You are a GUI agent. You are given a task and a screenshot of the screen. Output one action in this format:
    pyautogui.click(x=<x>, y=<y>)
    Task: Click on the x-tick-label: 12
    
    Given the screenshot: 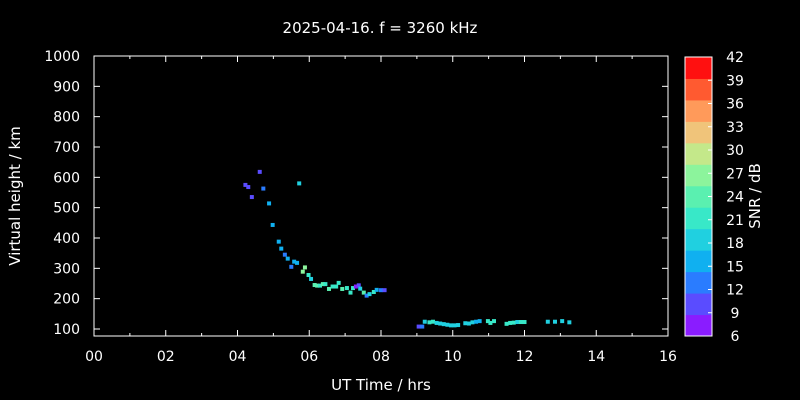 What is the action you would take?
    pyautogui.click(x=525, y=357)
    